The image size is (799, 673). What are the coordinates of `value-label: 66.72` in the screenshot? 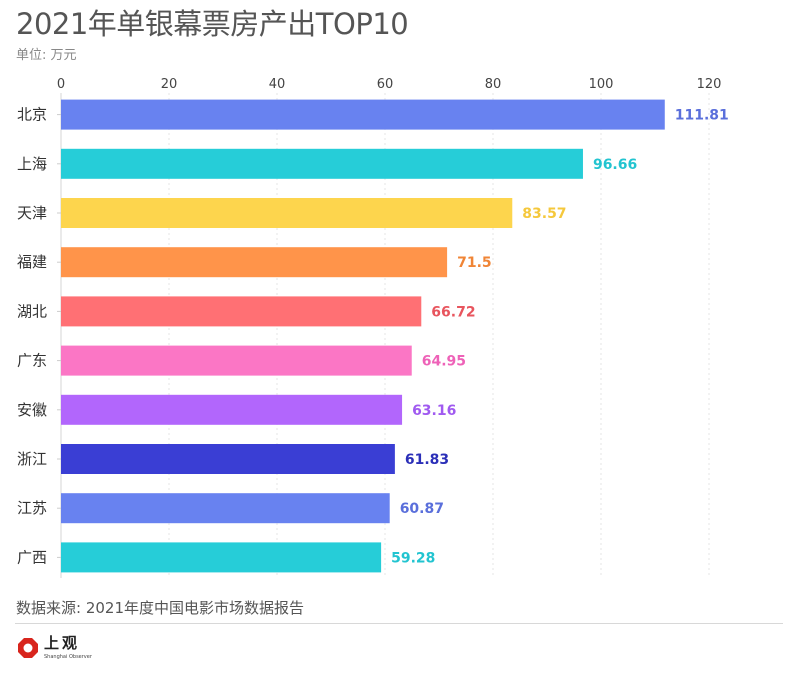 It's located at (453, 312).